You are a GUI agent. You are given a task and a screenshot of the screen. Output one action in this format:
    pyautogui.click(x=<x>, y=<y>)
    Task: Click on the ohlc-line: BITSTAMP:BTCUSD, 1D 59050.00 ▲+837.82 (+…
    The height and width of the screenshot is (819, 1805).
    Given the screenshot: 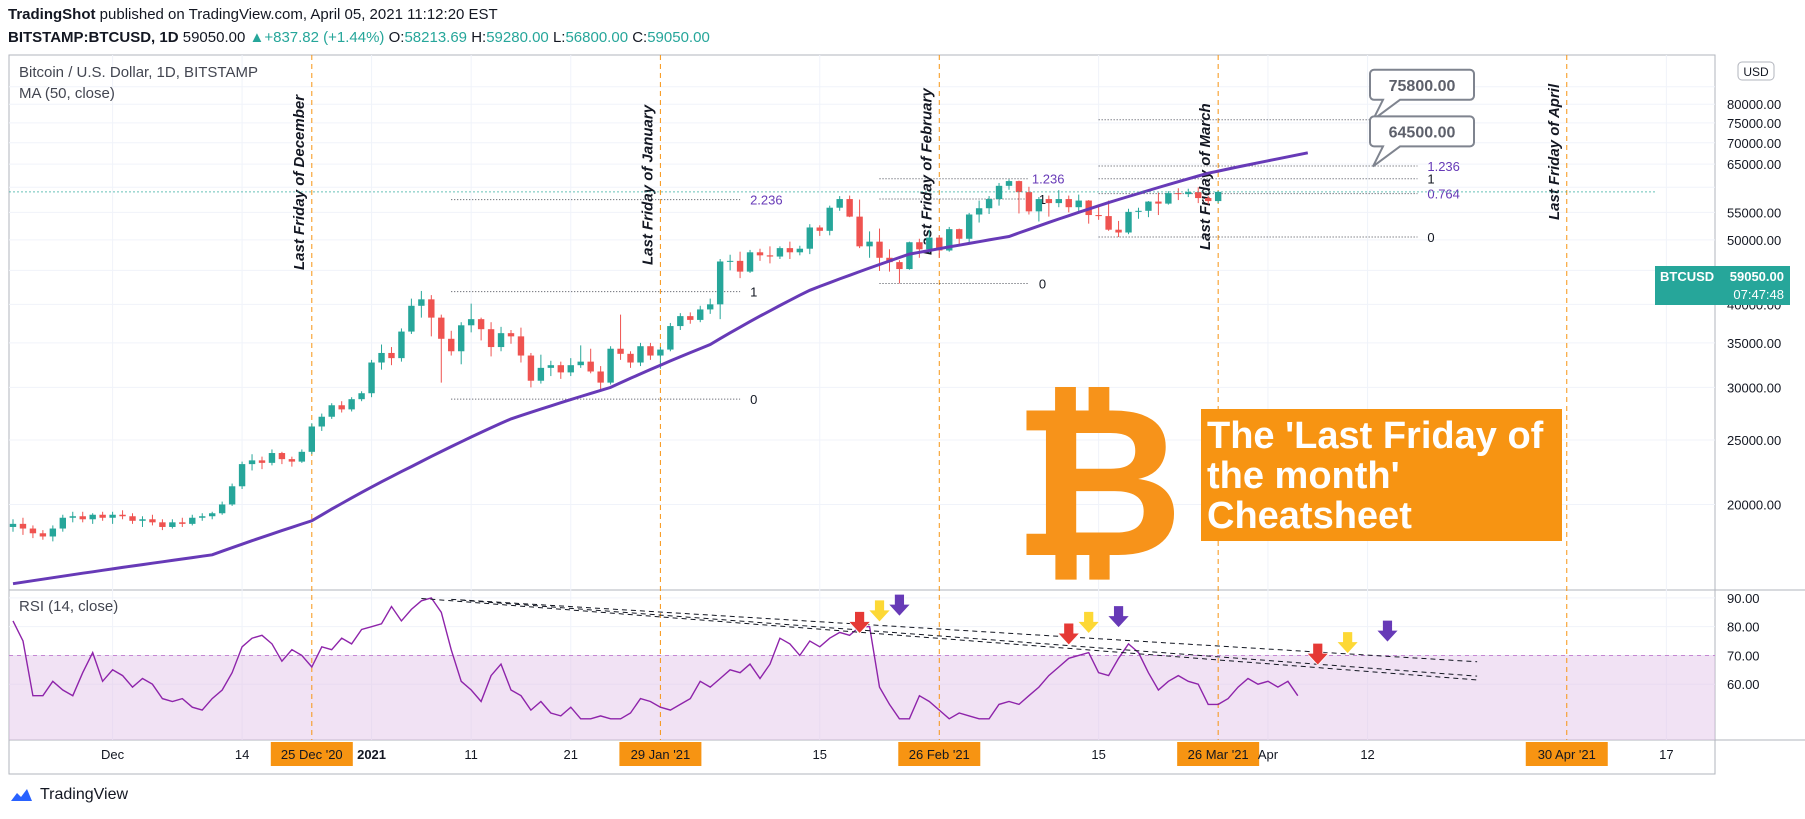 What is the action you would take?
    pyautogui.click(x=359, y=37)
    